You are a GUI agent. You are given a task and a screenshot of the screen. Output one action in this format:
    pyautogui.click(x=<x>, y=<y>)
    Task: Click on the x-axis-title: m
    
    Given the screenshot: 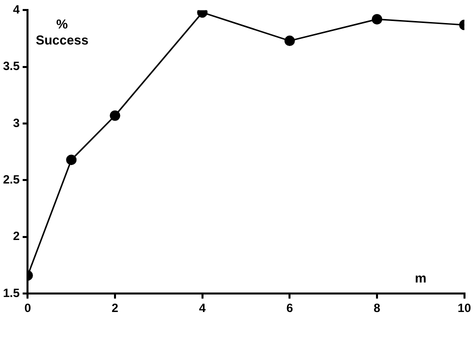 What is the action you would take?
    pyautogui.click(x=420, y=278)
    